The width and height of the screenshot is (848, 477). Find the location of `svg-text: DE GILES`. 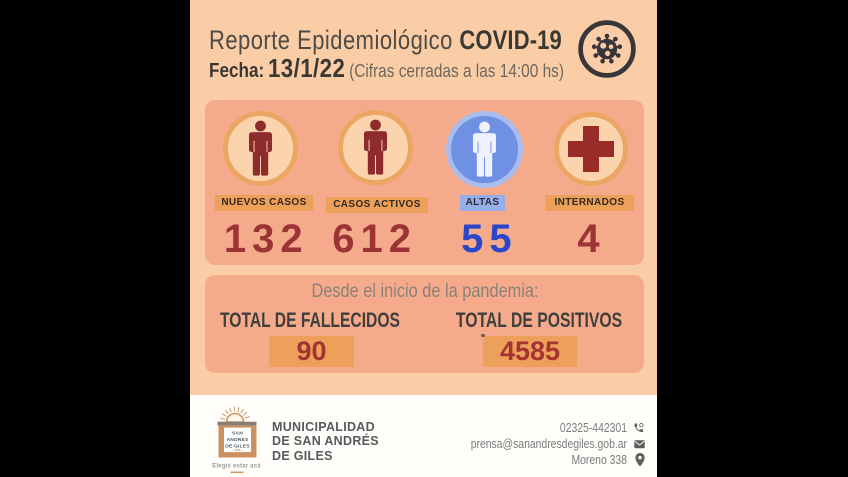

svg-text: DE GILES is located at coordinates (237, 446).